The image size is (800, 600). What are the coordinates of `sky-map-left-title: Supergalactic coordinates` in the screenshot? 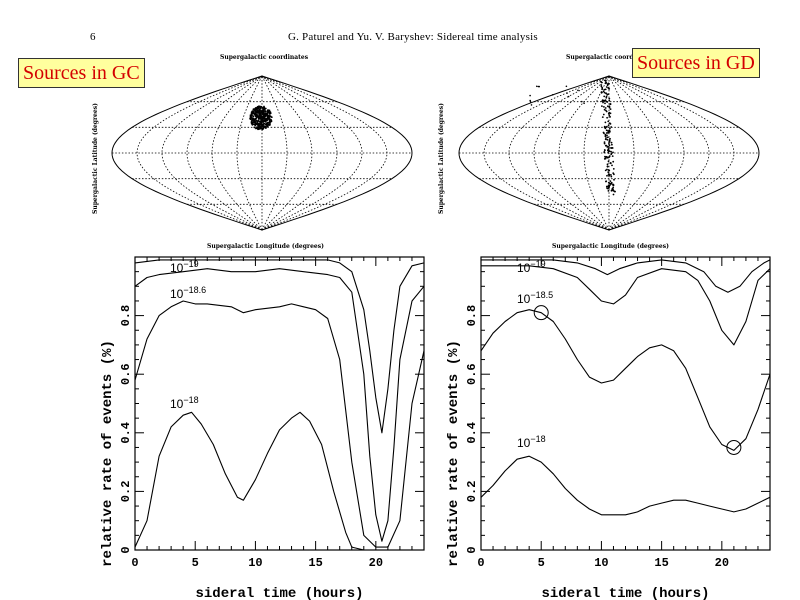 It's located at (264, 57).